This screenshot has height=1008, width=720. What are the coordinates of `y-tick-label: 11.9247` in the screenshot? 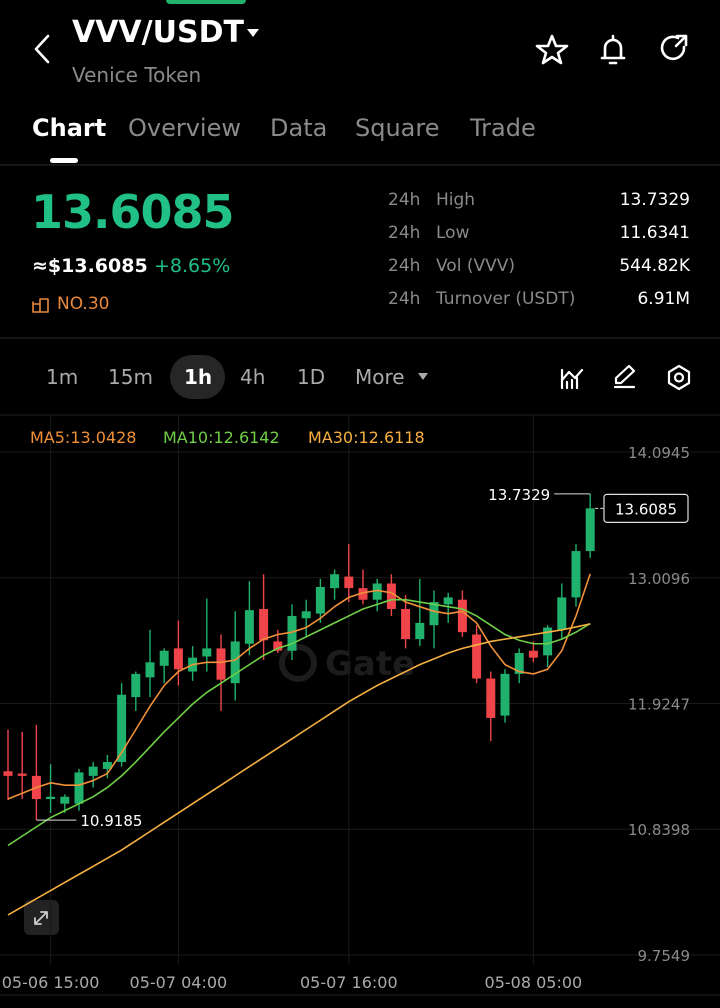 It's located at (659, 704).